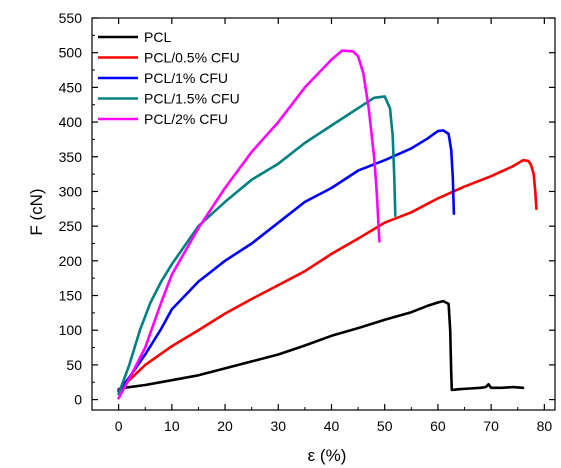  I want to click on x-tick-label: 0, so click(119, 426).